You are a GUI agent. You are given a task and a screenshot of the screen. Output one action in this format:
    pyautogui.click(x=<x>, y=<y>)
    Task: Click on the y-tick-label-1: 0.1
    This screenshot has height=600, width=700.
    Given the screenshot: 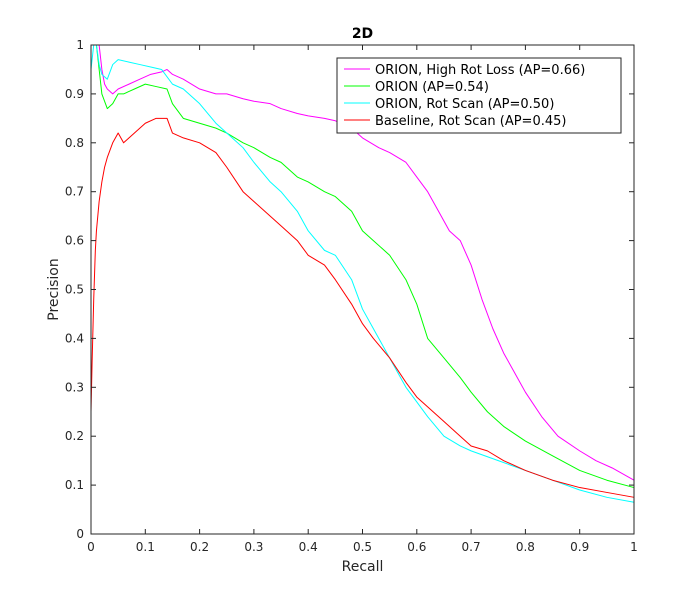 What is the action you would take?
    pyautogui.click(x=74, y=485)
    